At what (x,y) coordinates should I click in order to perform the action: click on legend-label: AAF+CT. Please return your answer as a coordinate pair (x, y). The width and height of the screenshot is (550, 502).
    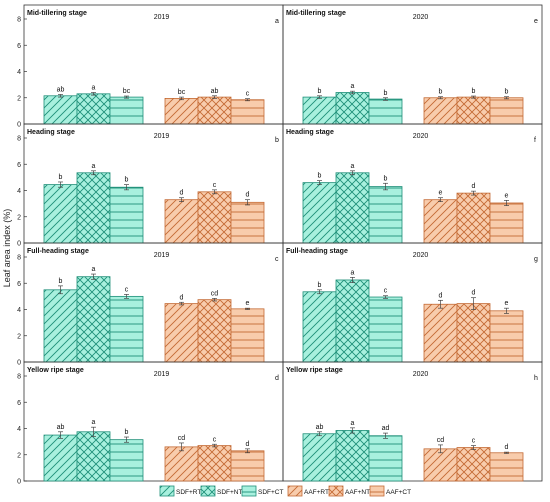
    Looking at the image, I should click on (398, 492).